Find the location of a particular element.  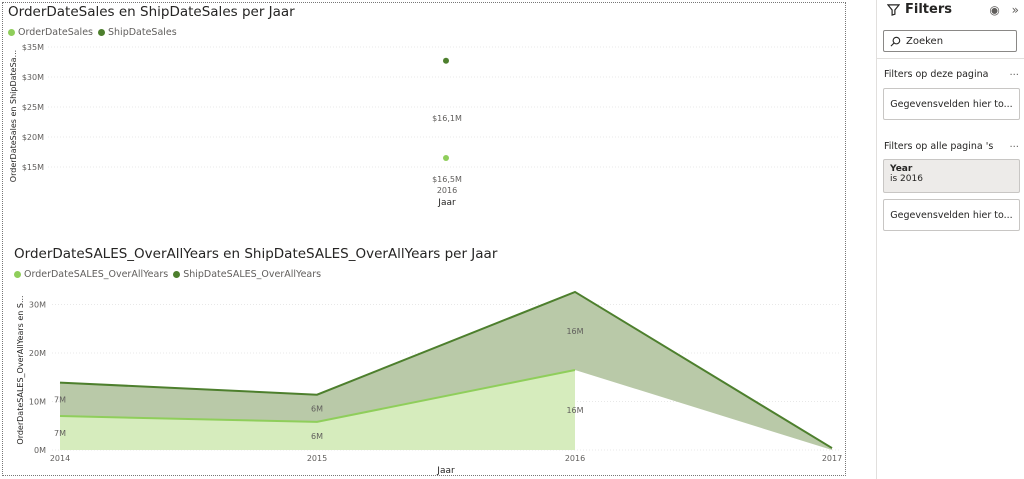

legend-dot-order-all is located at coordinates (17, 274).